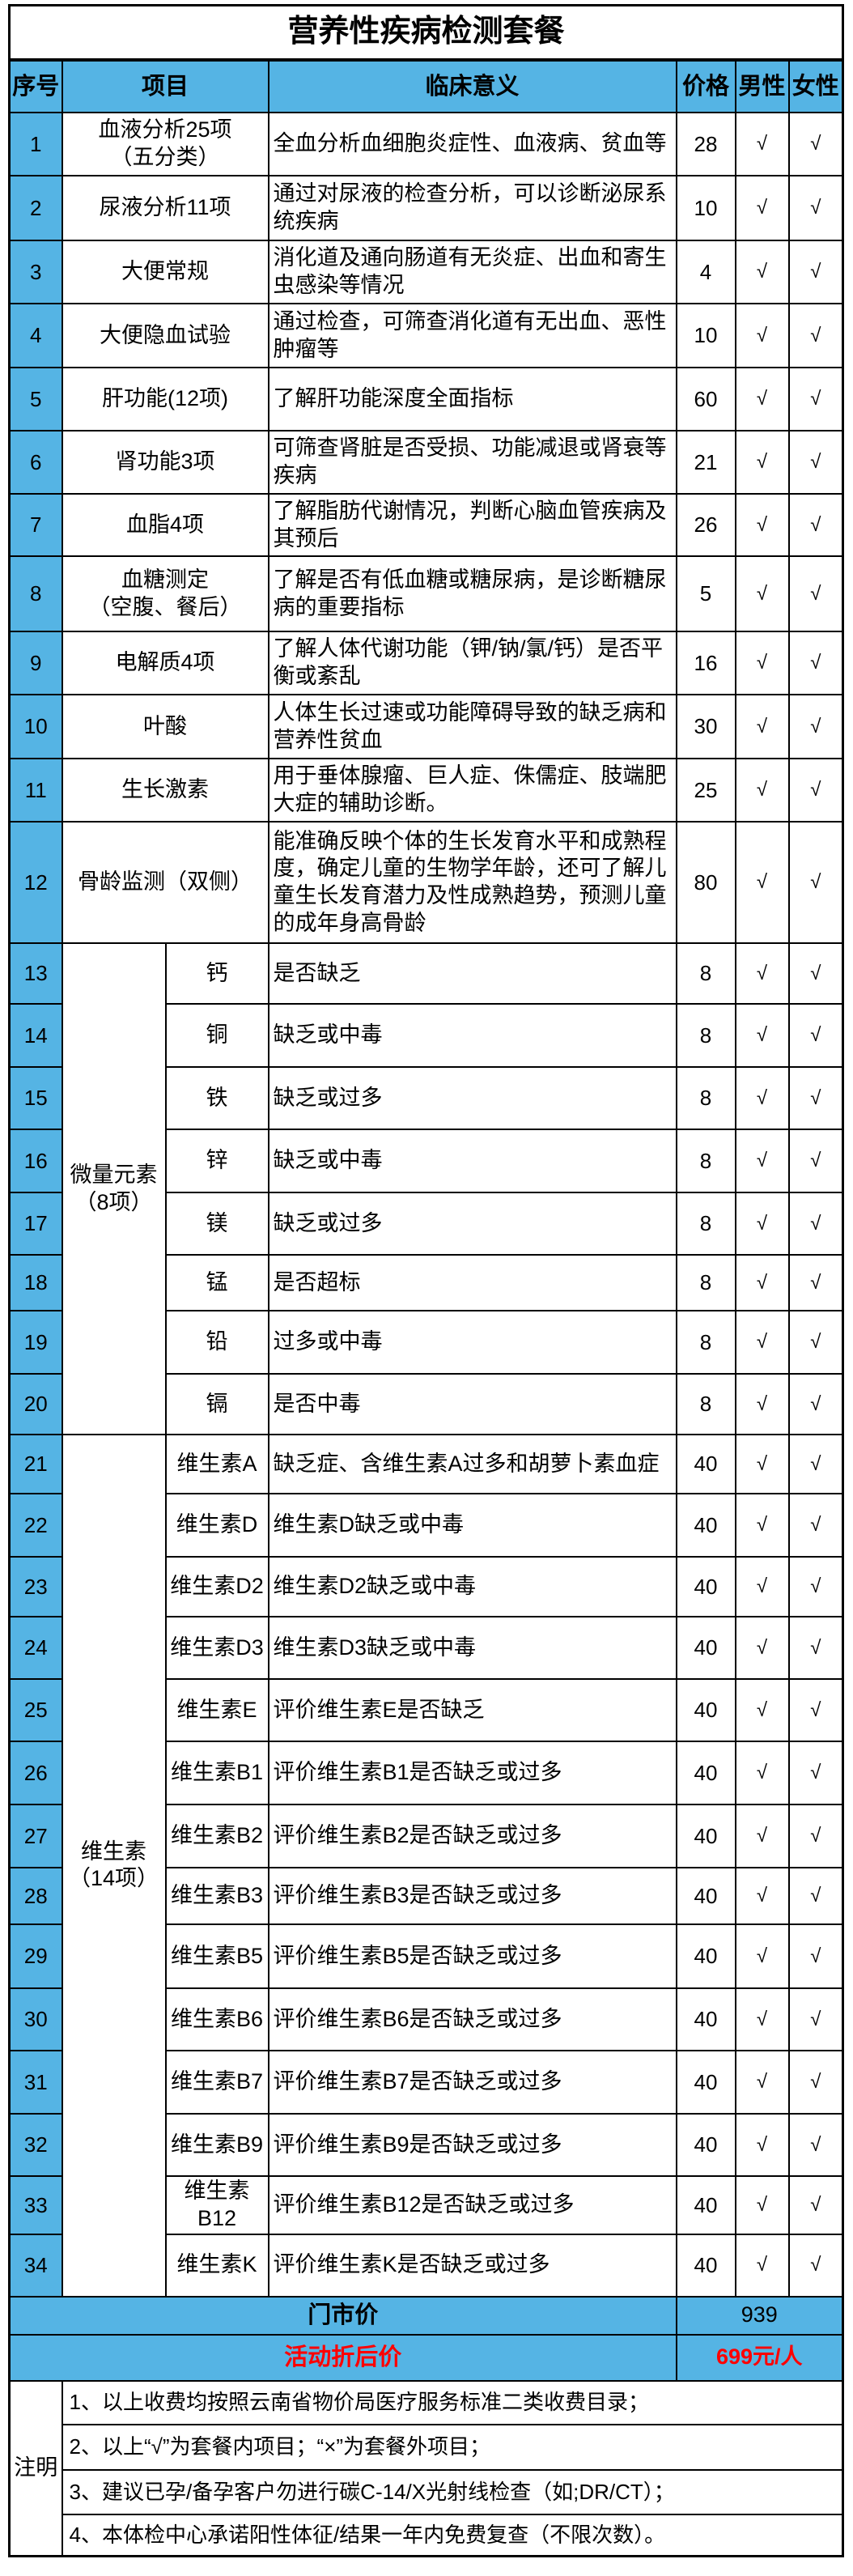 Image resolution: width=853 pixels, height=2576 pixels. I want to click on row-no: 6, so click(35, 463).